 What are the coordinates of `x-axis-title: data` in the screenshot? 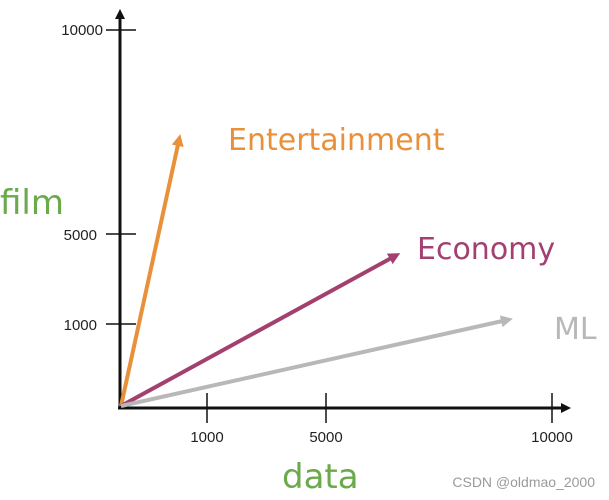 It's located at (320, 477).